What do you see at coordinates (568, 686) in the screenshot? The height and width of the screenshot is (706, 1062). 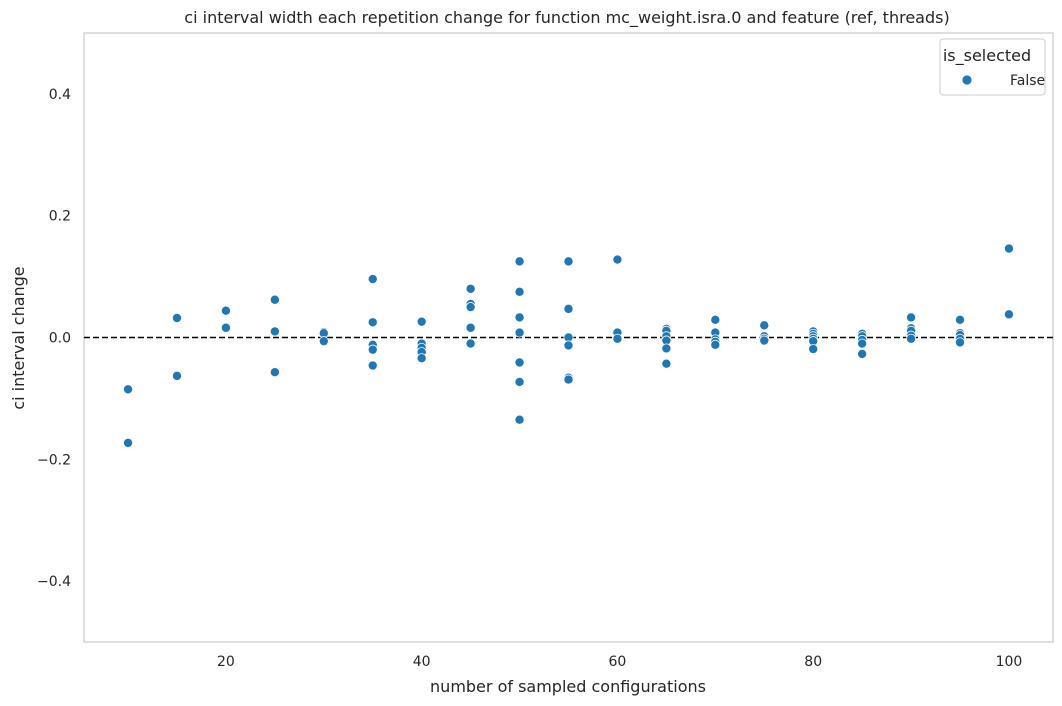 I see `x-axis-label: number of sampled configurations` at bounding box center [568, 686].